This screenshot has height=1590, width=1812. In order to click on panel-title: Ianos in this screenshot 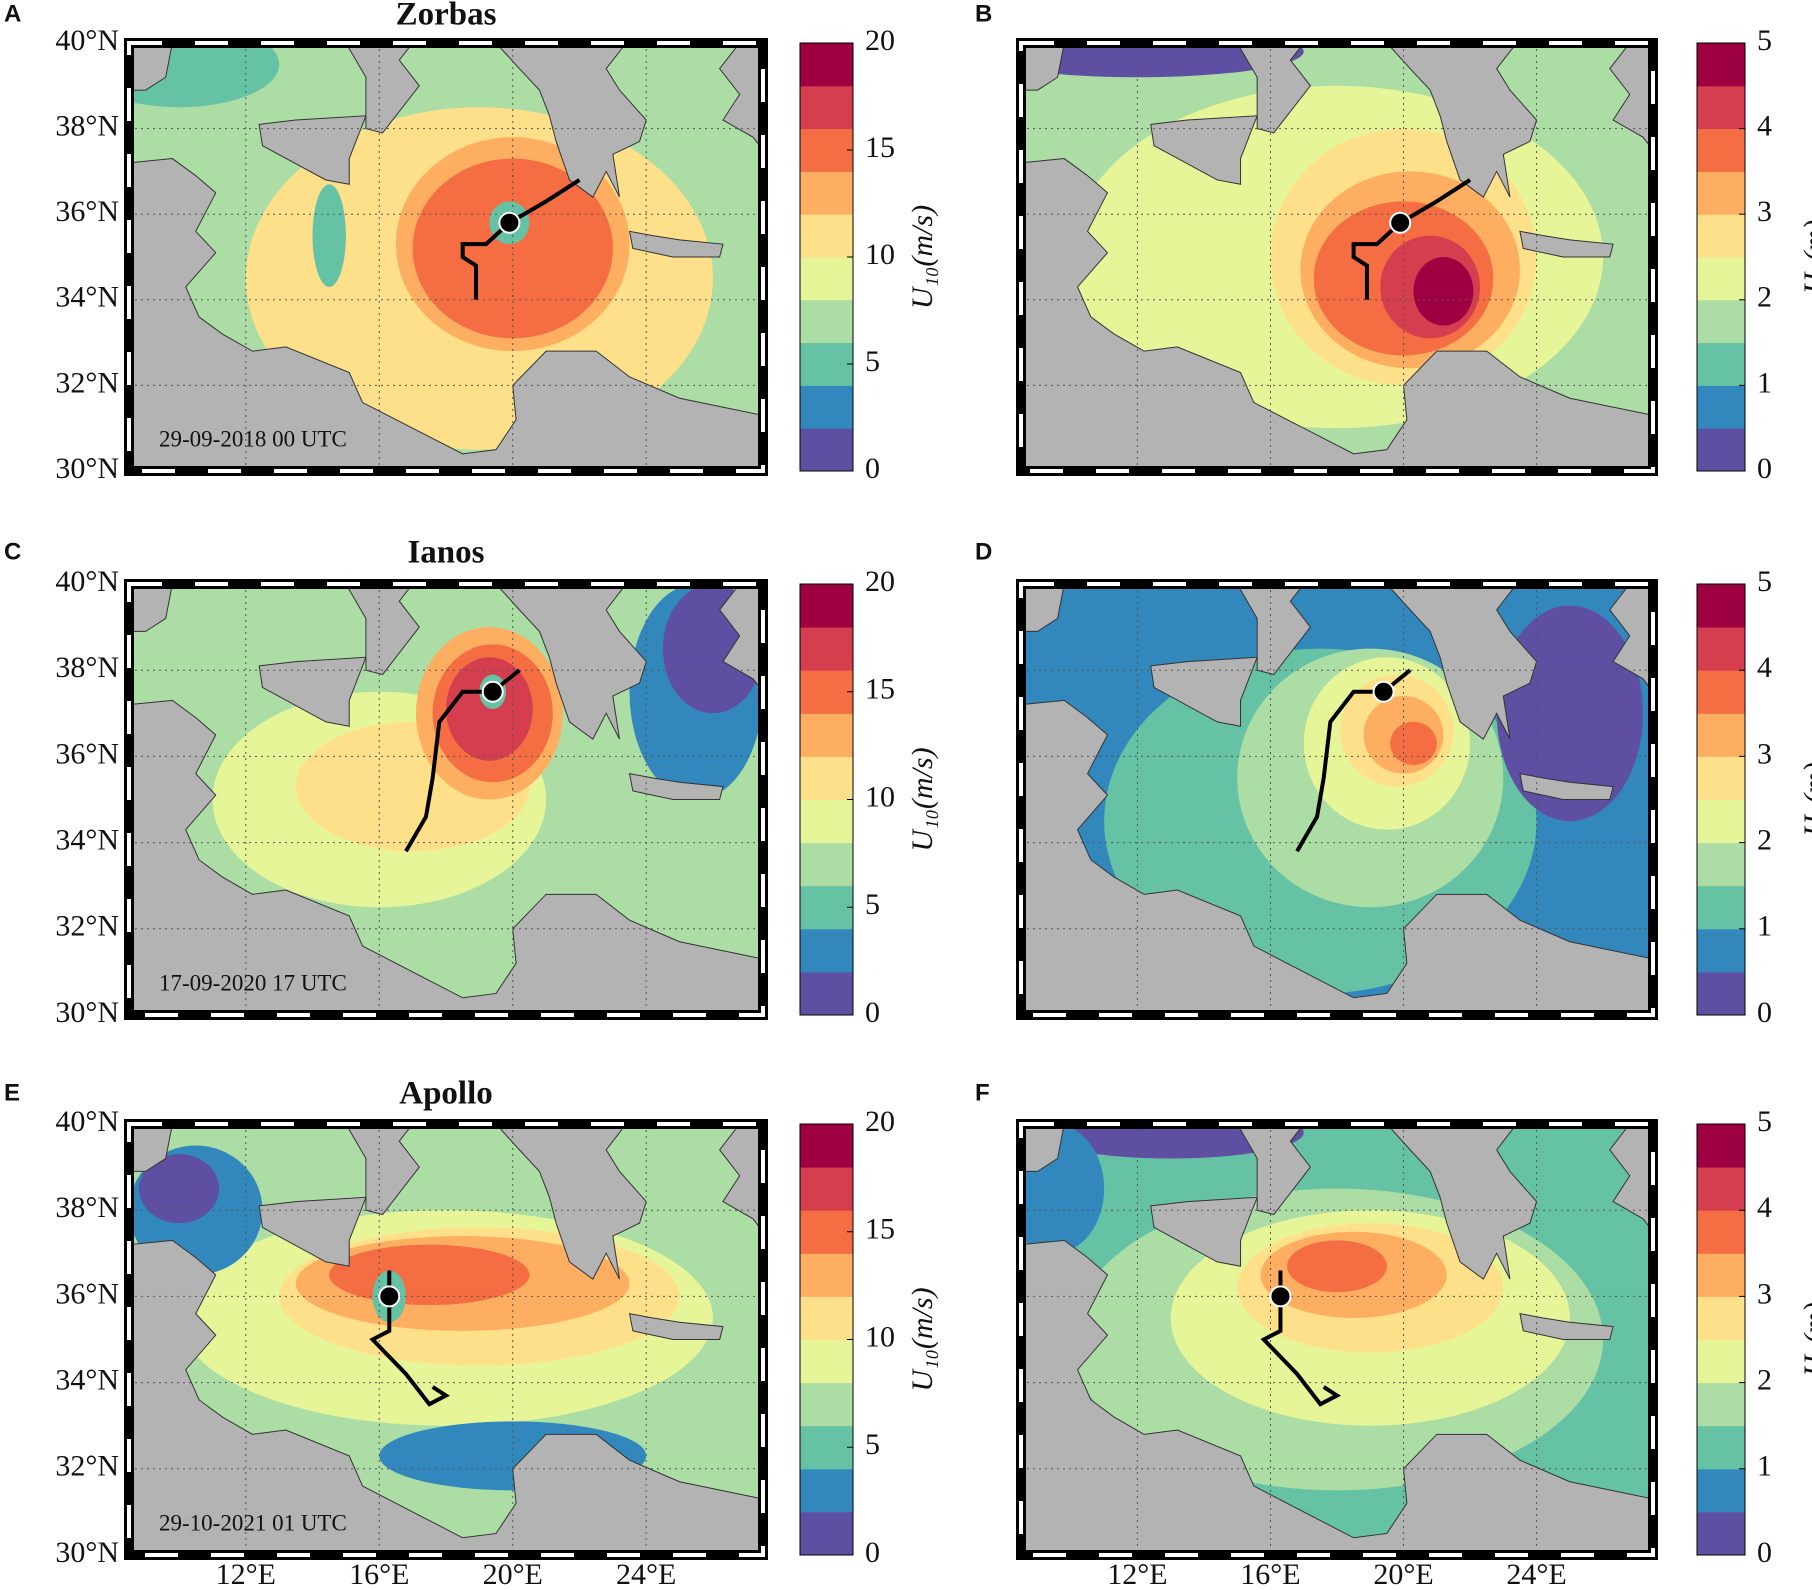, I will do `click(445, 553)`.